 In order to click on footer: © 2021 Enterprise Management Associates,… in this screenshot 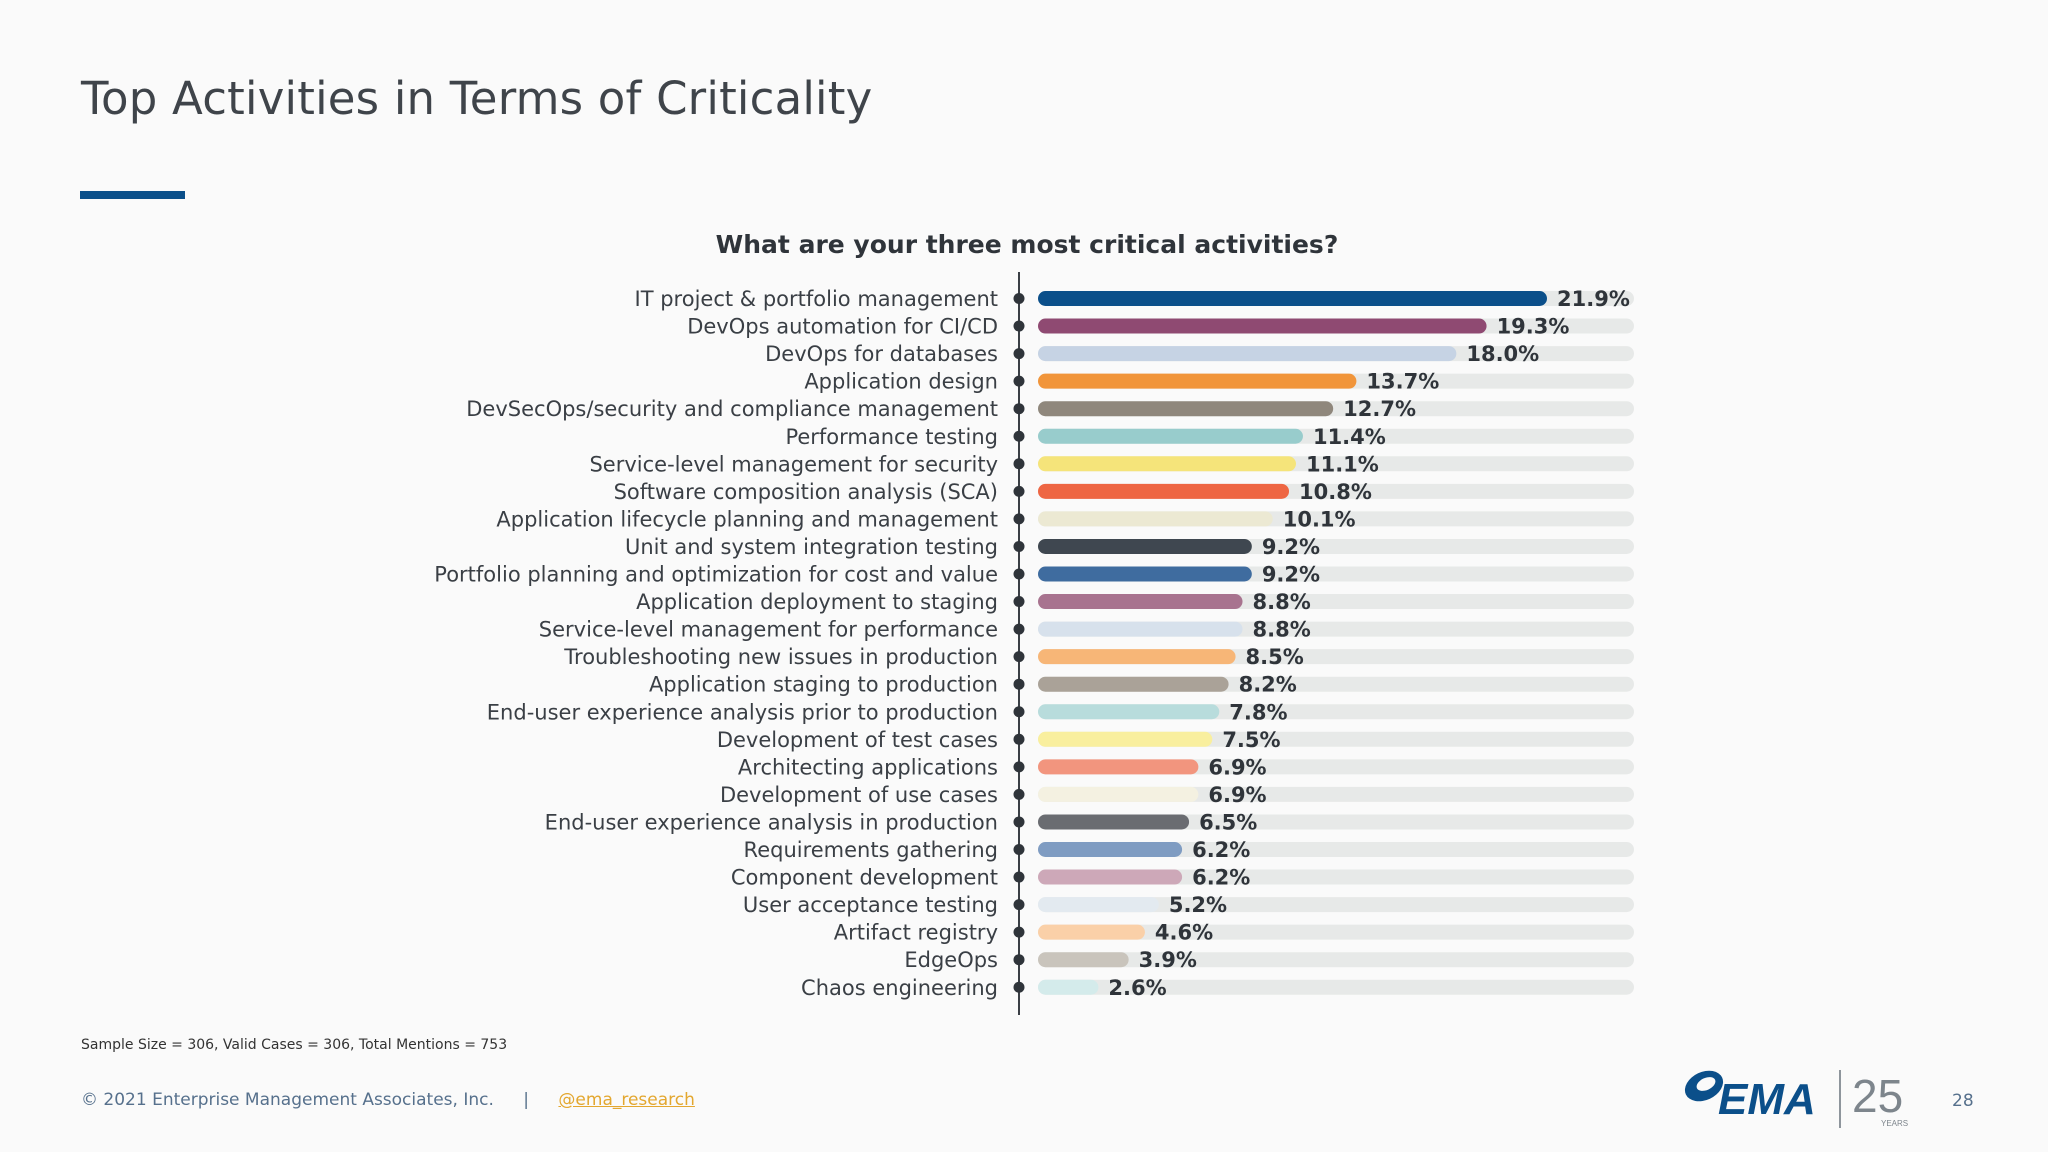, I will do `click(388, 1100)`.